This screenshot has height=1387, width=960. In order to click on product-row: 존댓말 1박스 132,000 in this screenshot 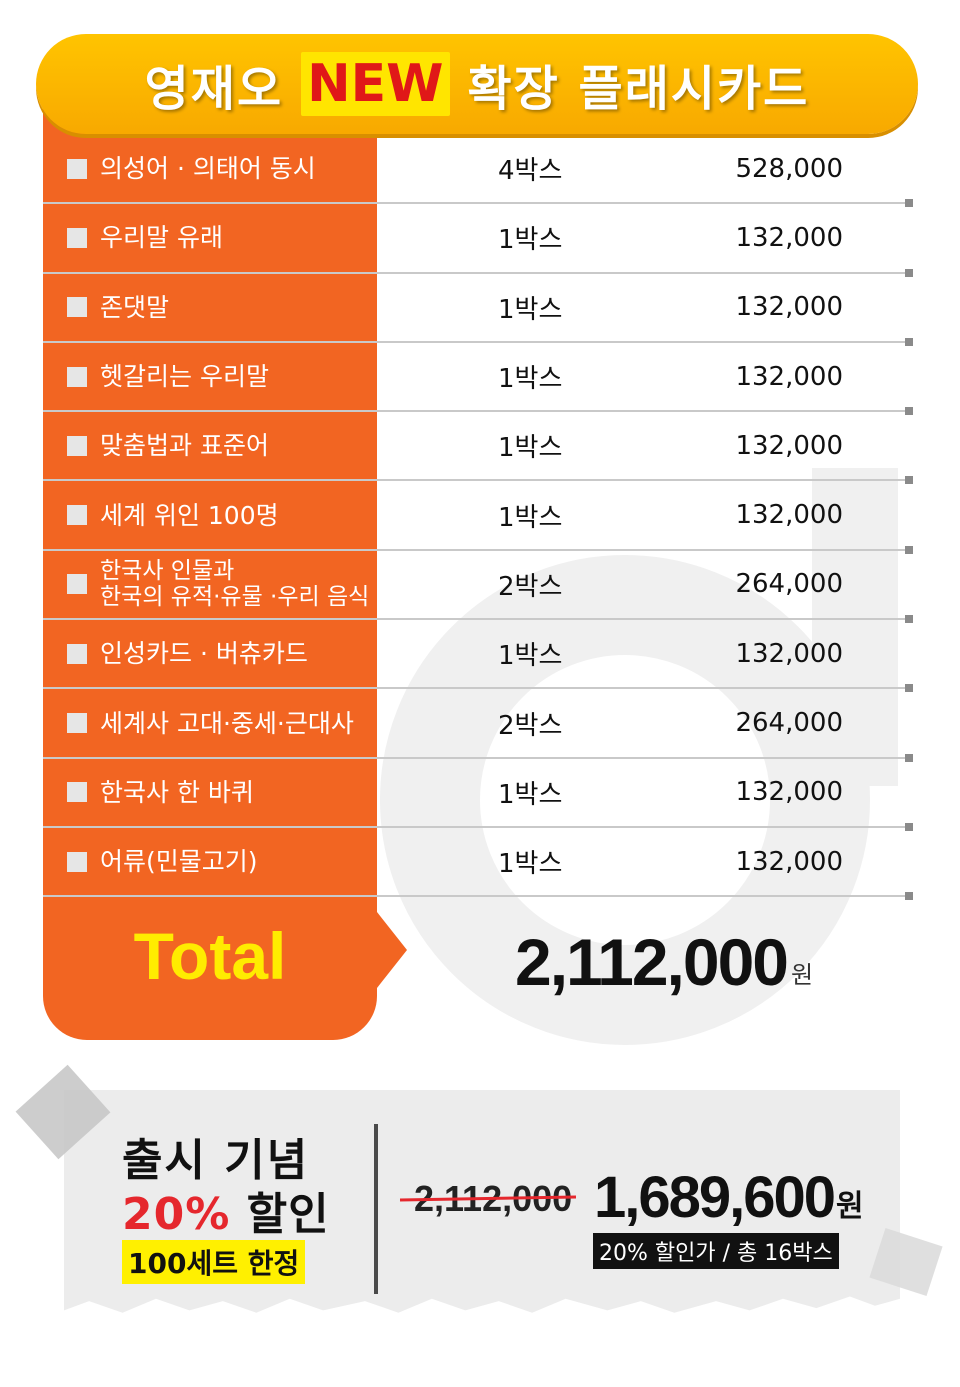, I will do `click(478, 310)`.